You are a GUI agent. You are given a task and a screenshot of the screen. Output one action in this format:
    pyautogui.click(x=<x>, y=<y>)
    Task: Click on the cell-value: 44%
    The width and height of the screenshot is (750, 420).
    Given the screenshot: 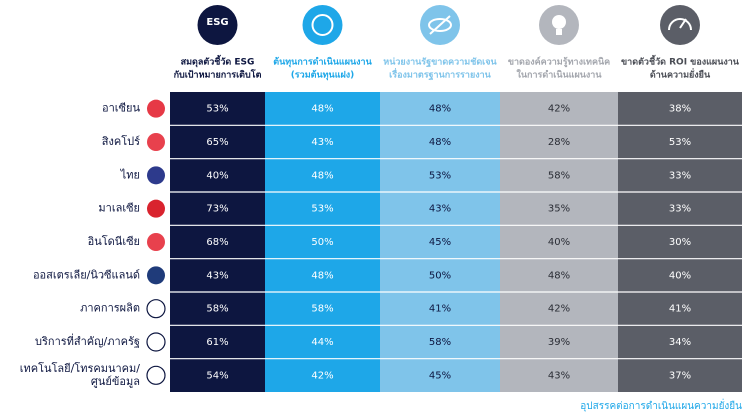 What is the action you would take?
    pyautogui.click(x=322, y=342)
    